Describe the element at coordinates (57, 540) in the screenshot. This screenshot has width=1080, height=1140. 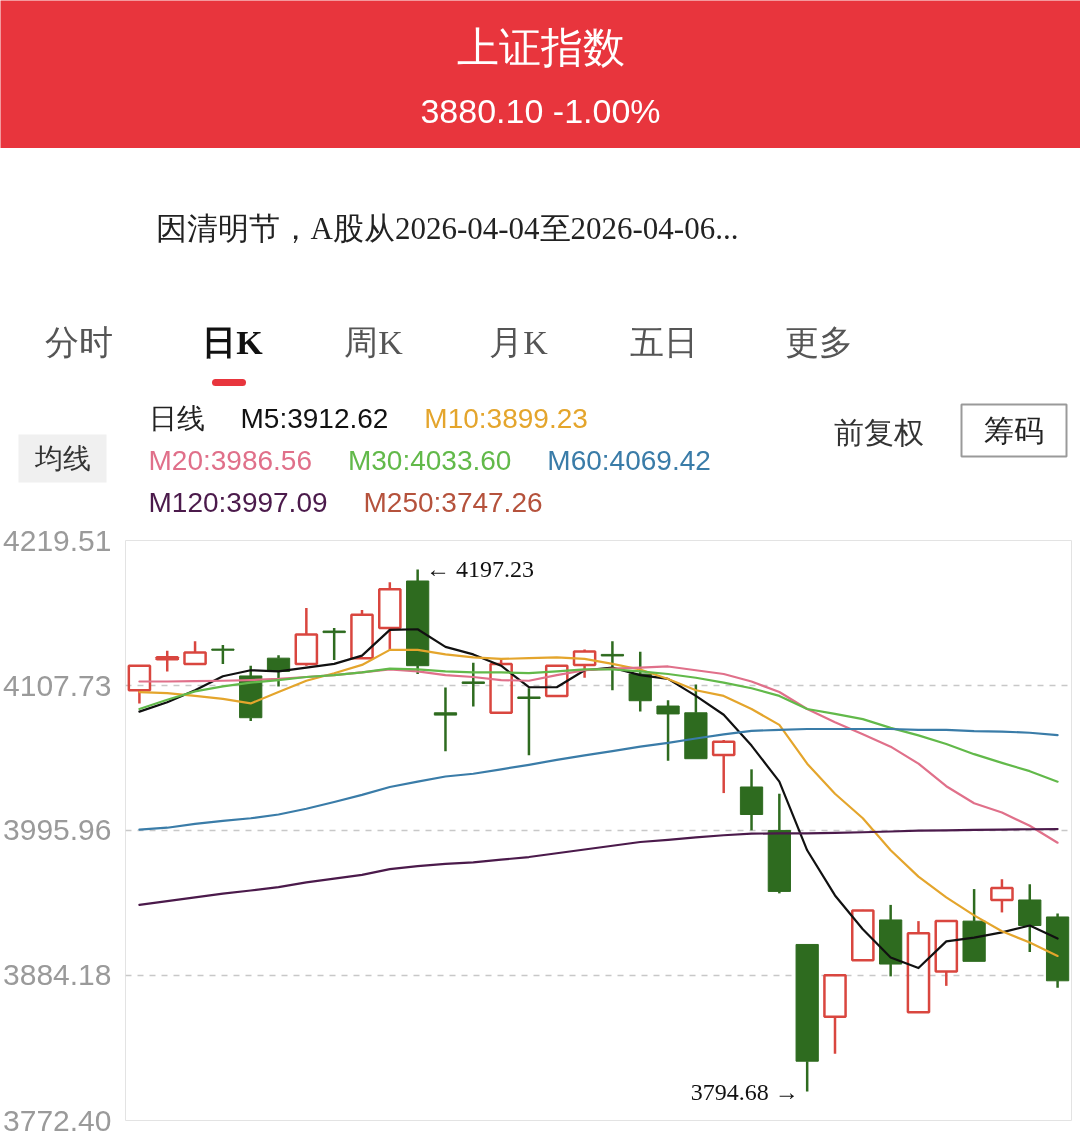
I see `y-tick-label: 4219.51` at that location.